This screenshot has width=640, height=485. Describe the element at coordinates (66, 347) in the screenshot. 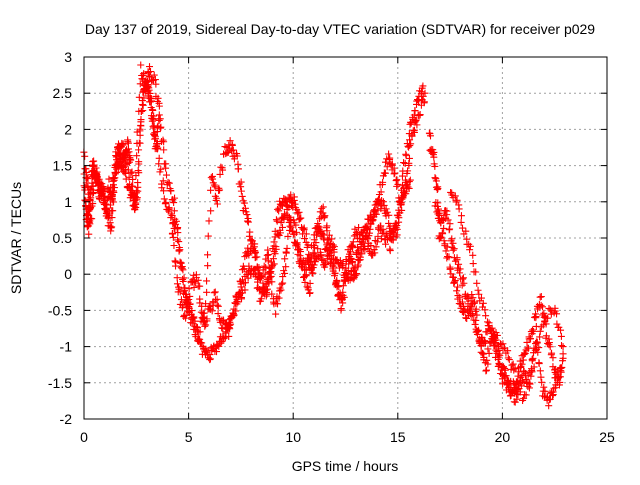

I see `y-tick-label: -1` at that location.